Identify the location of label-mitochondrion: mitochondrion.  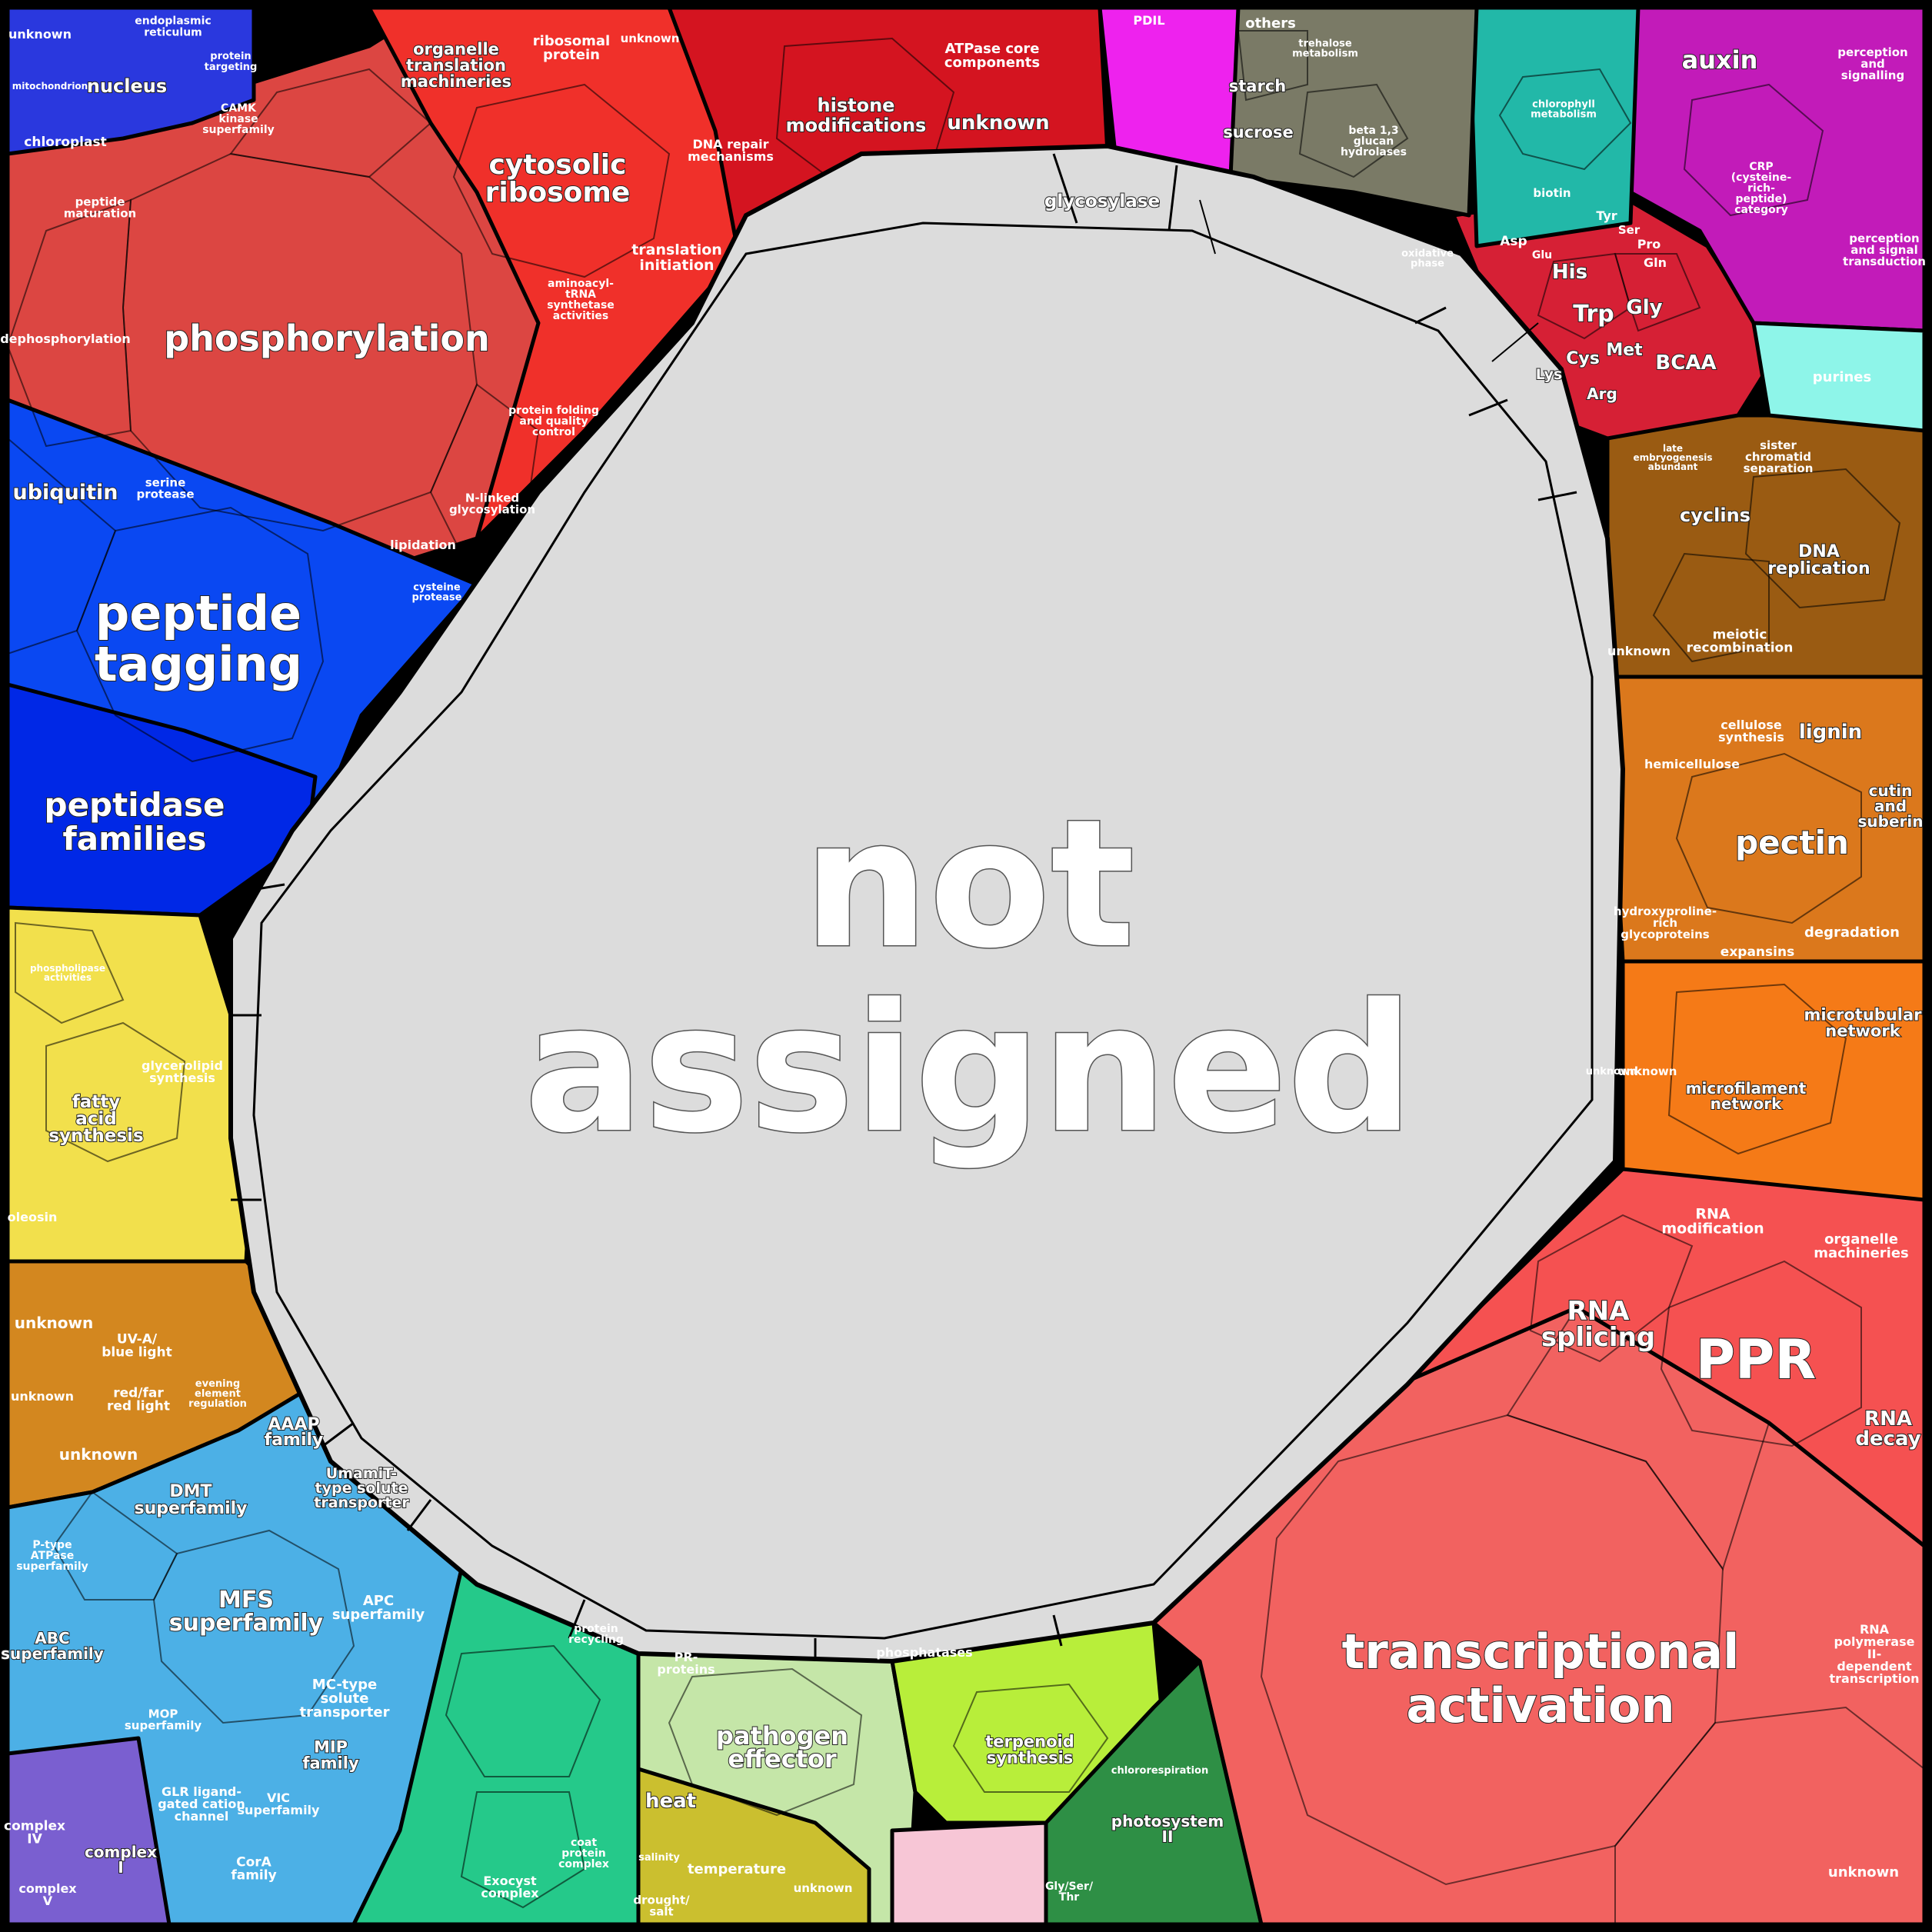
(50, 86).